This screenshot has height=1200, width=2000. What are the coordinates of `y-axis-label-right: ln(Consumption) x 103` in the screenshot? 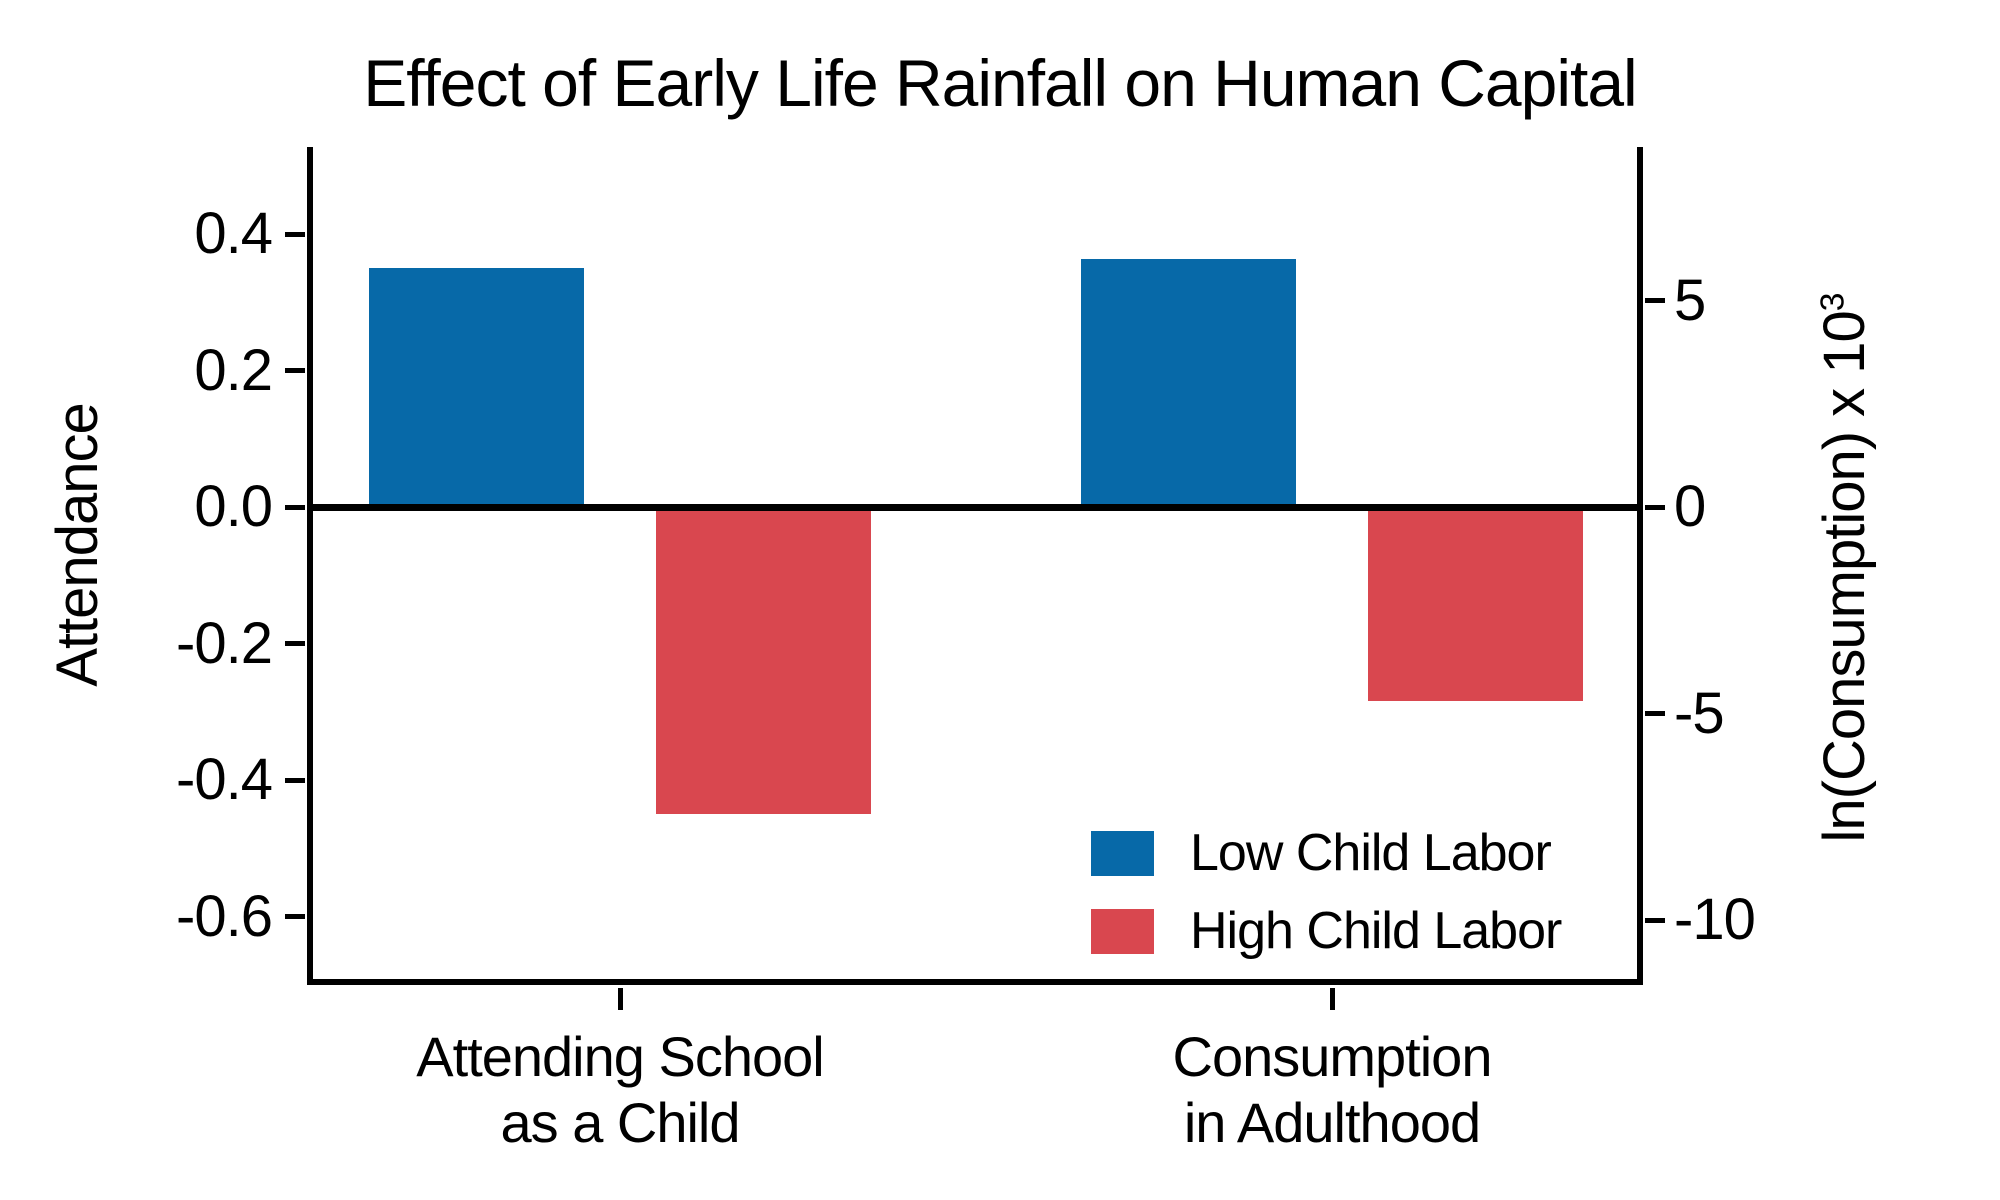 It's located at (1844, 568).